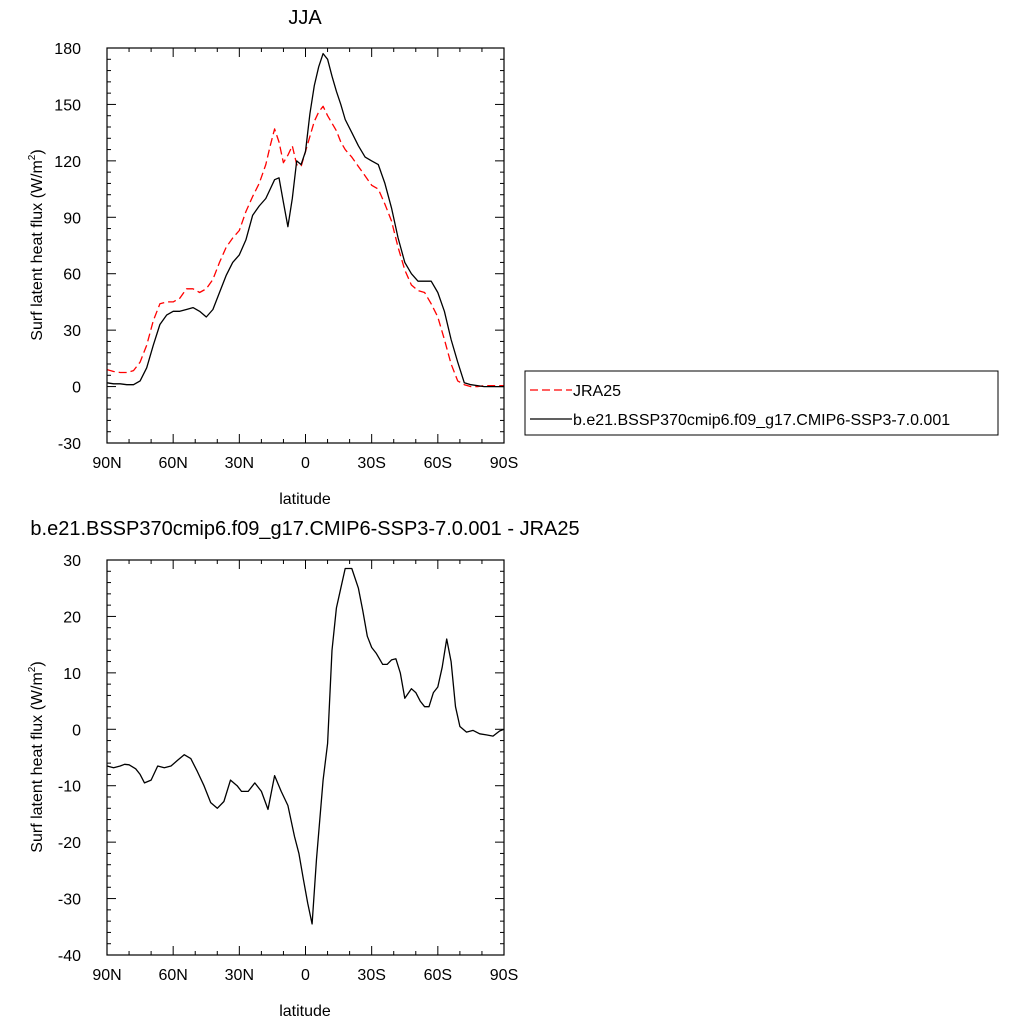  I want to click on top-x-tick-label: 30S, so click(371, 463).